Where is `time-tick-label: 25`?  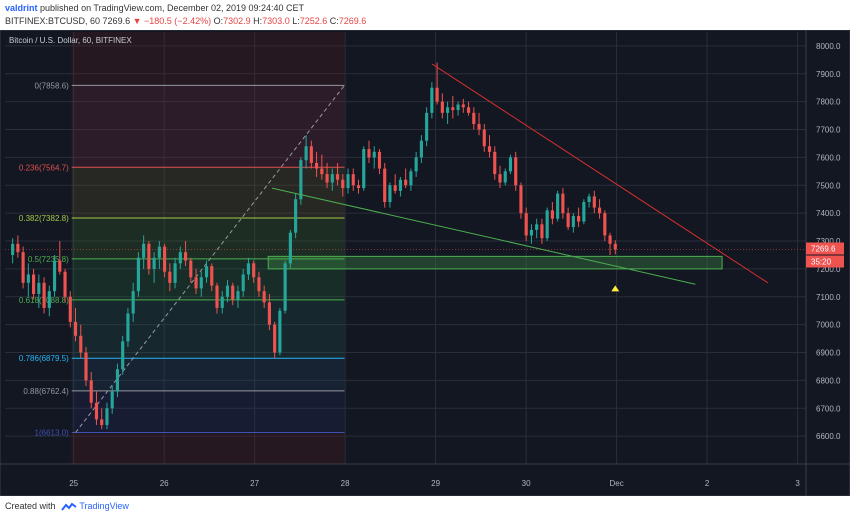 time-tick-label: 25 is located at coordinates (73, 483).